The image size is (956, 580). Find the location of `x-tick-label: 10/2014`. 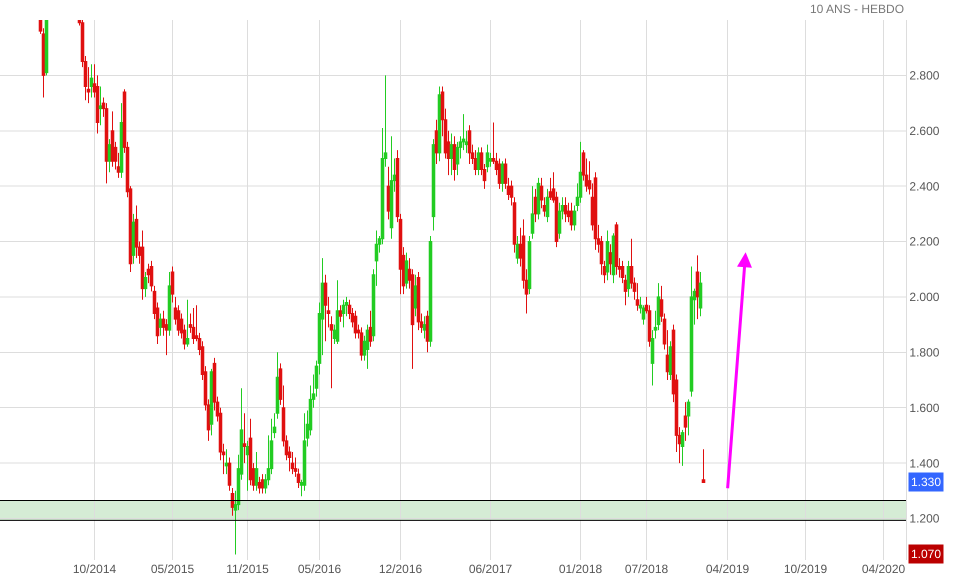

x-tick-label: 10/2014 is located at coordinates (94, 569).